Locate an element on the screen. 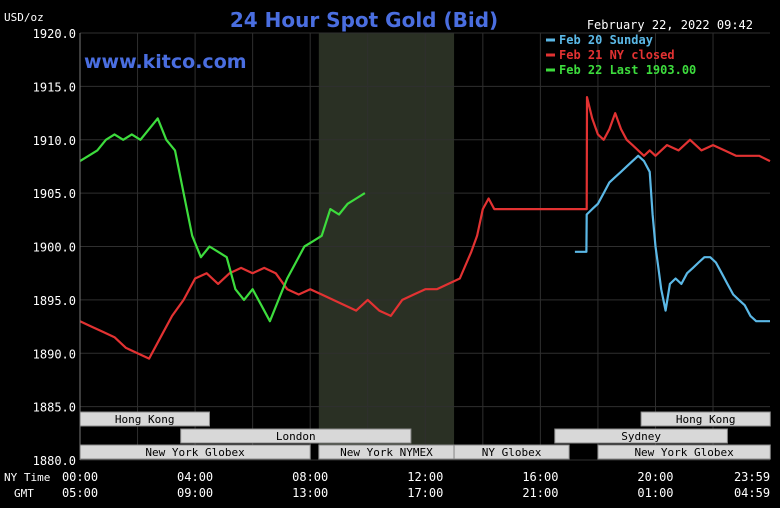 This screenshot has width=780, height=508. x-tick-label: 08:00 is located at coordinates (310, 477).